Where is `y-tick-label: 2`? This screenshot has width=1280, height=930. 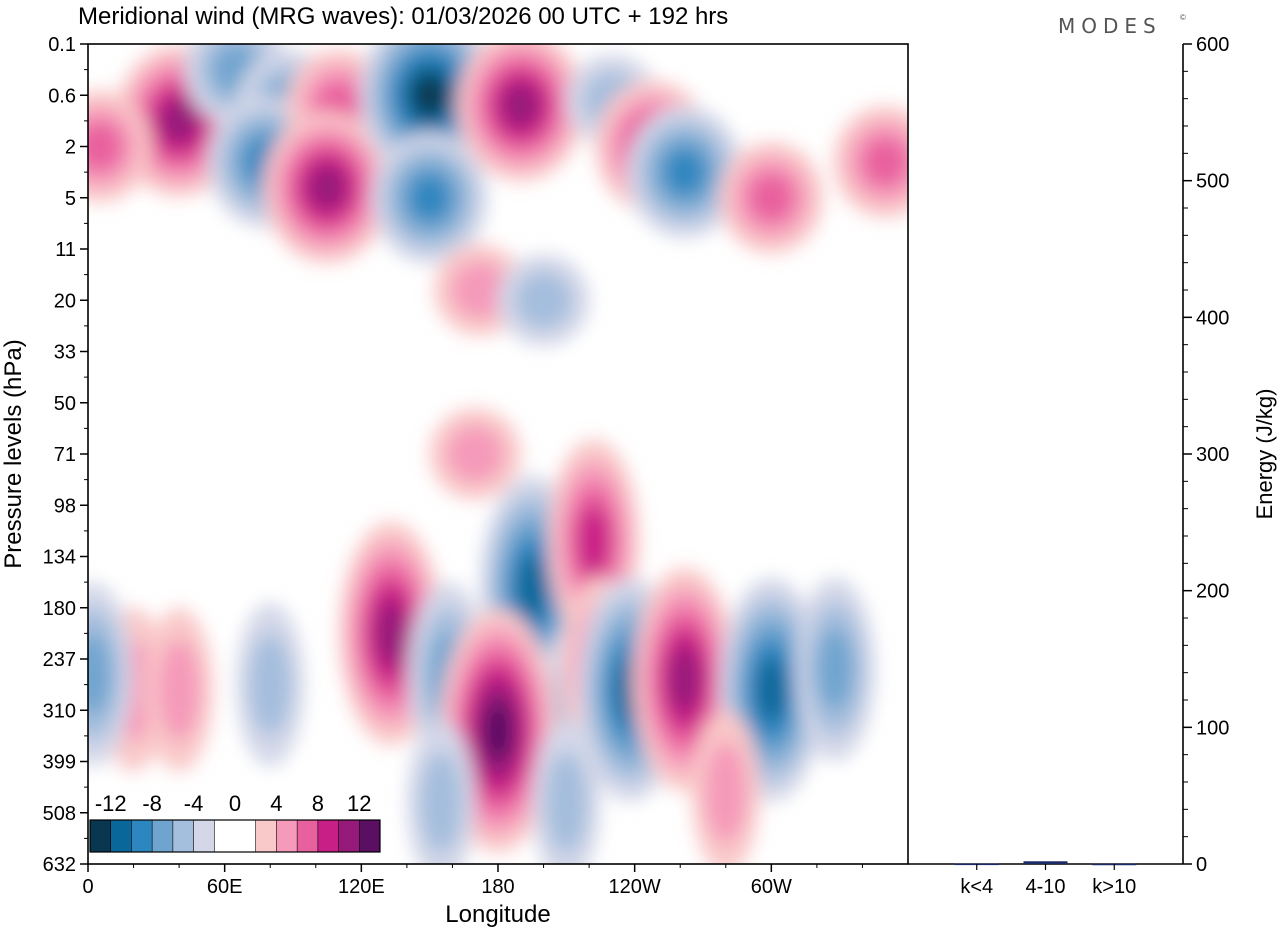
y-tick-label: 2 is located at coordinates (70, 148).